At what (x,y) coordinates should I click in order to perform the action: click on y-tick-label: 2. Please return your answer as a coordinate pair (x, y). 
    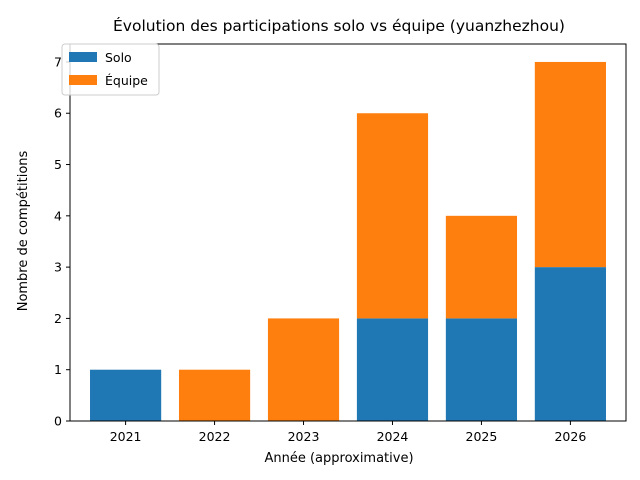
    Looking at the image, I should click on (58, 318).